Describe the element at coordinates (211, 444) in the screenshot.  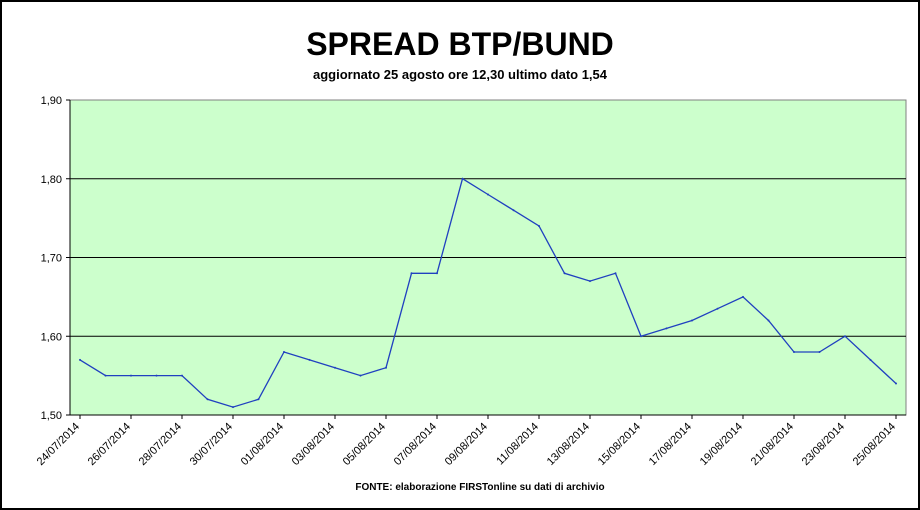
I see `x-tick-label: 30/07/2014` at that location.